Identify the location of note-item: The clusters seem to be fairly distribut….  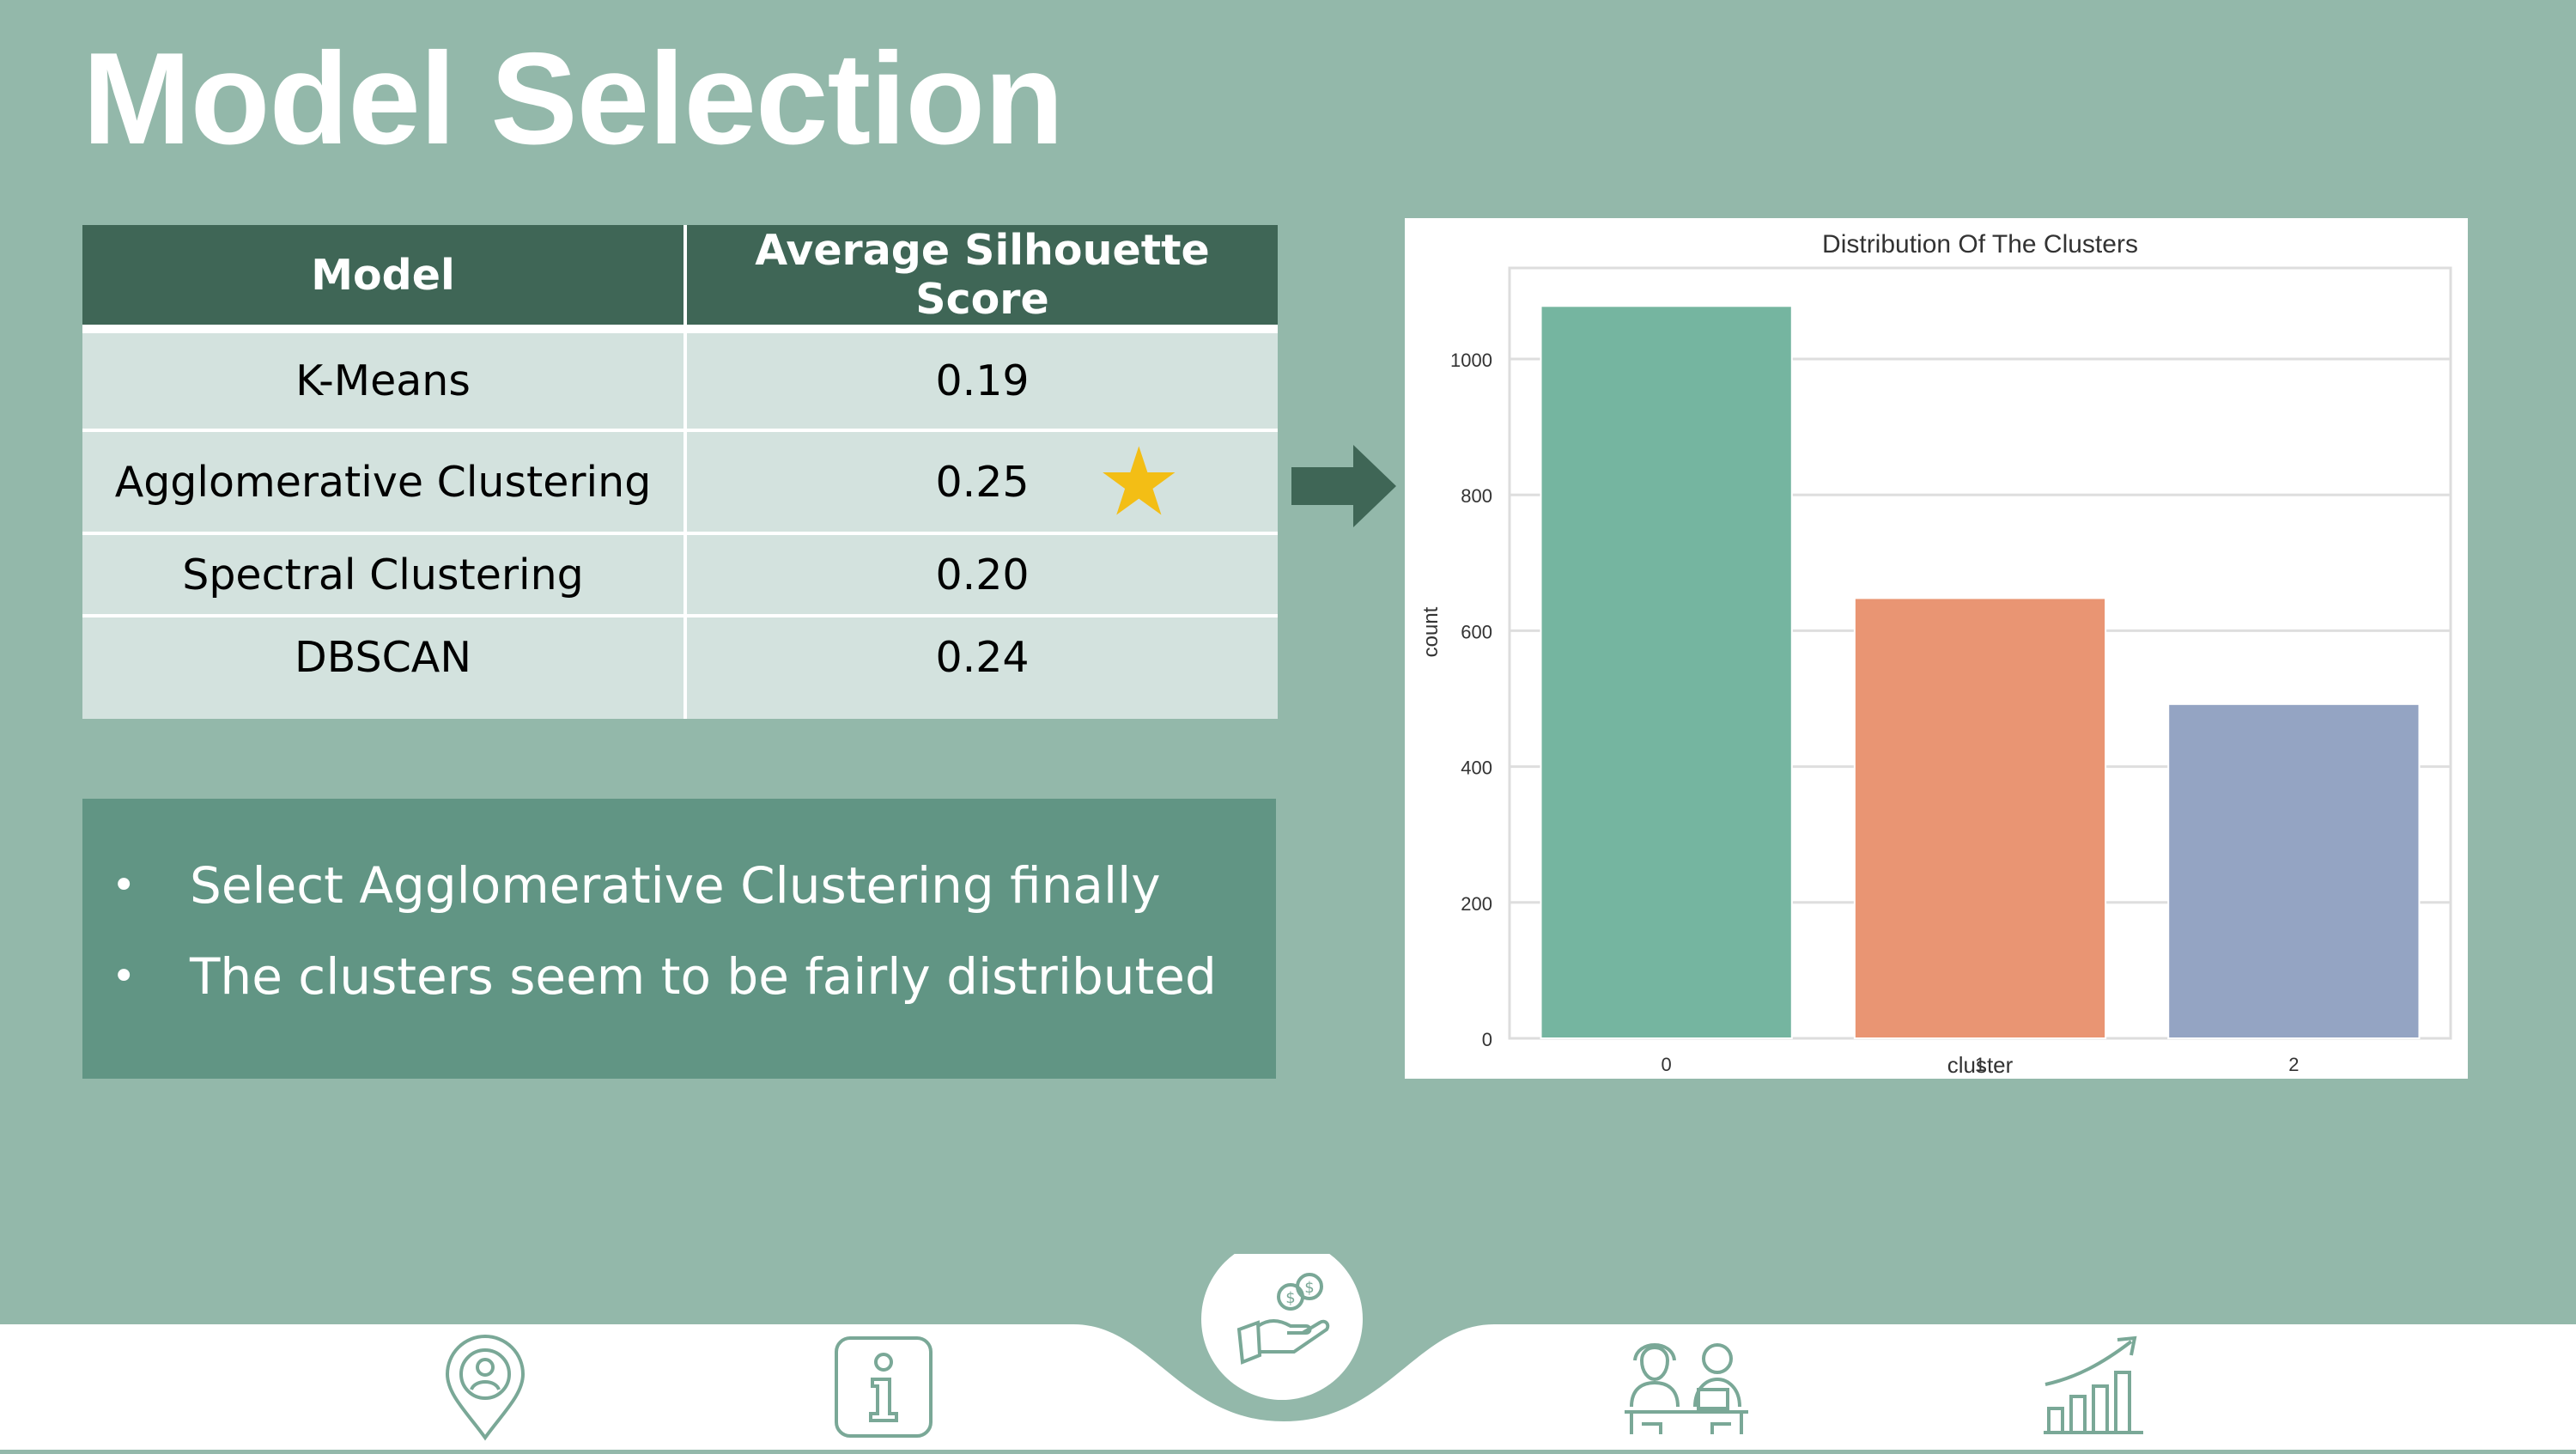
(679, 977).